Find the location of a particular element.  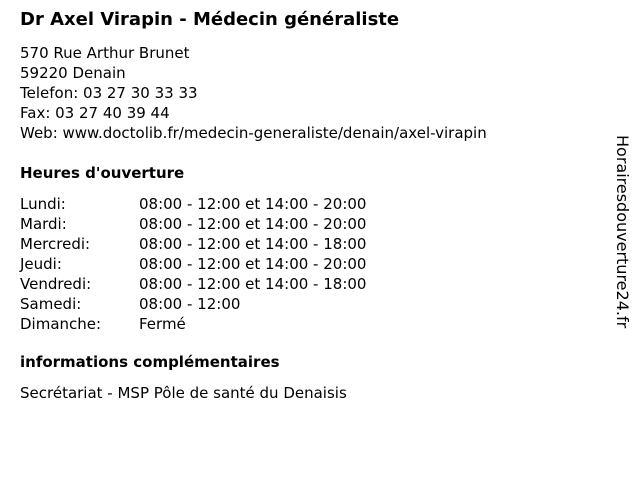

hours-row: Jeudi: 08:00 - 12:00 et 14:00 - 20:00 is located at coordinates (193, 264).